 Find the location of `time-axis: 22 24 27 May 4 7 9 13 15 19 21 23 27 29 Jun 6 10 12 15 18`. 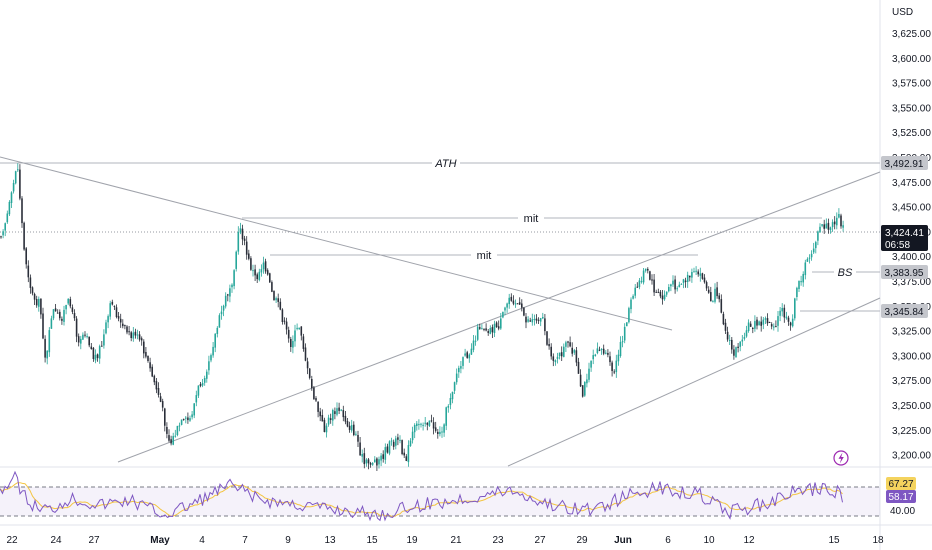

time-axis: 22 24 27 May 4 7 9 13 15 19 21 23 27 29 Jun 6 10 12 15 18 is located at coordinates (445, 540).